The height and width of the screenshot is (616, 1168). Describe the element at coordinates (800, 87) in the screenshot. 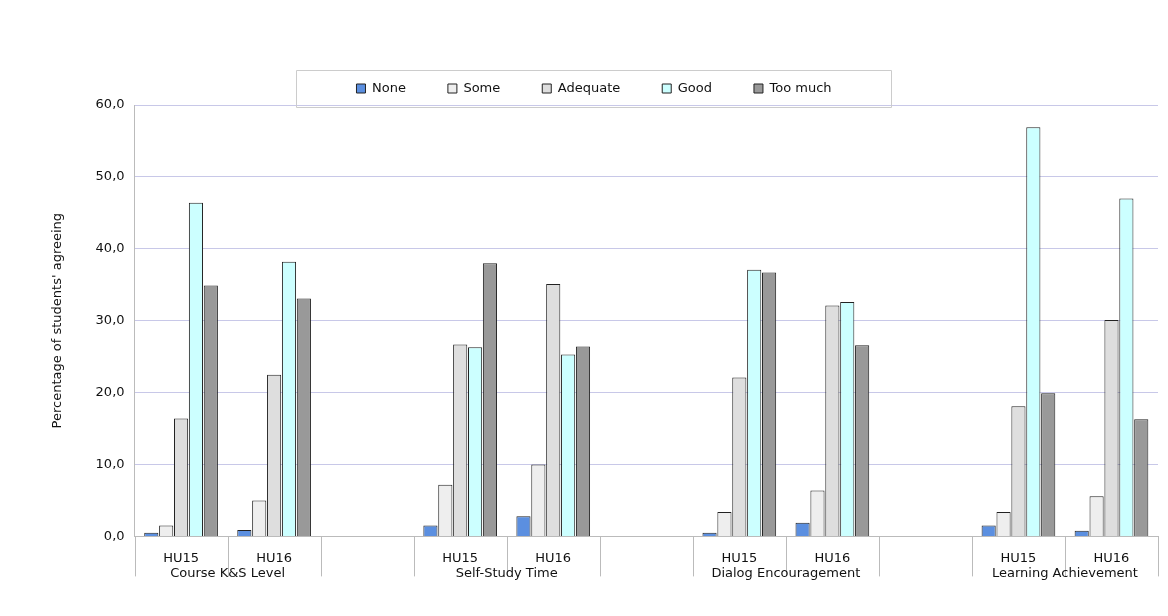

I see `legend-label: Too much` at that location.